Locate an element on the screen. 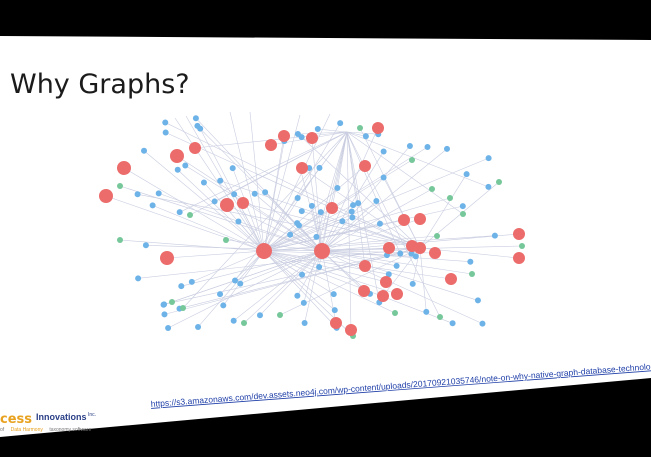 The image size is (651, 457). logo-superscript: Inc. is located at coordinates (92, 415).